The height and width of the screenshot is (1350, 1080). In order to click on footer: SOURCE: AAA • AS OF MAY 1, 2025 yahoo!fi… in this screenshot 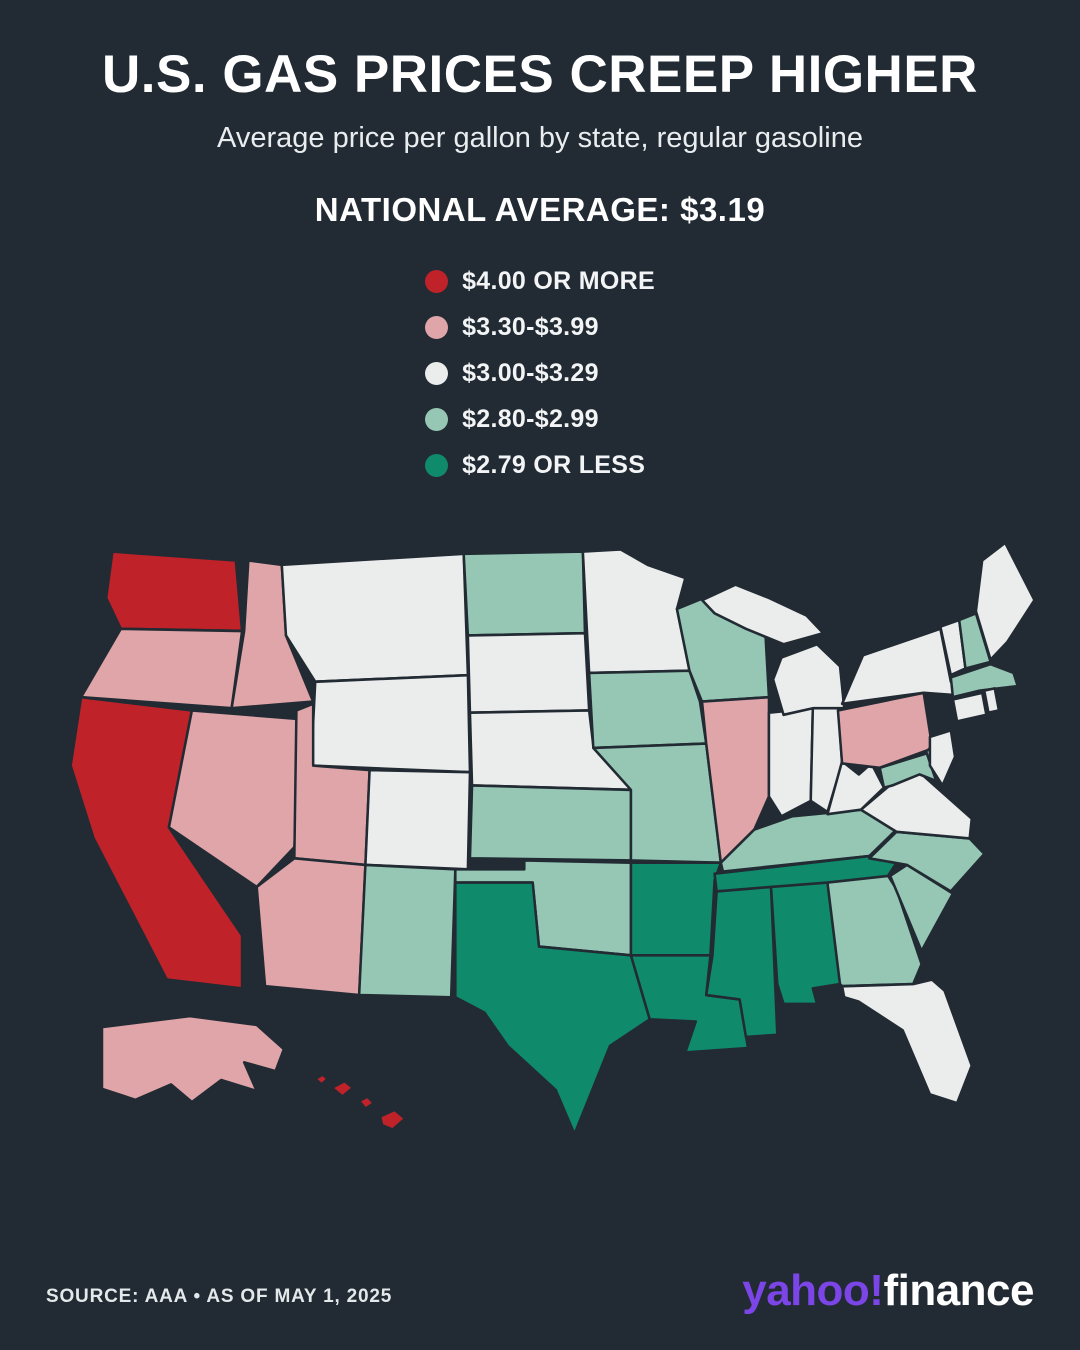, I will do `click(540, 1291)`.